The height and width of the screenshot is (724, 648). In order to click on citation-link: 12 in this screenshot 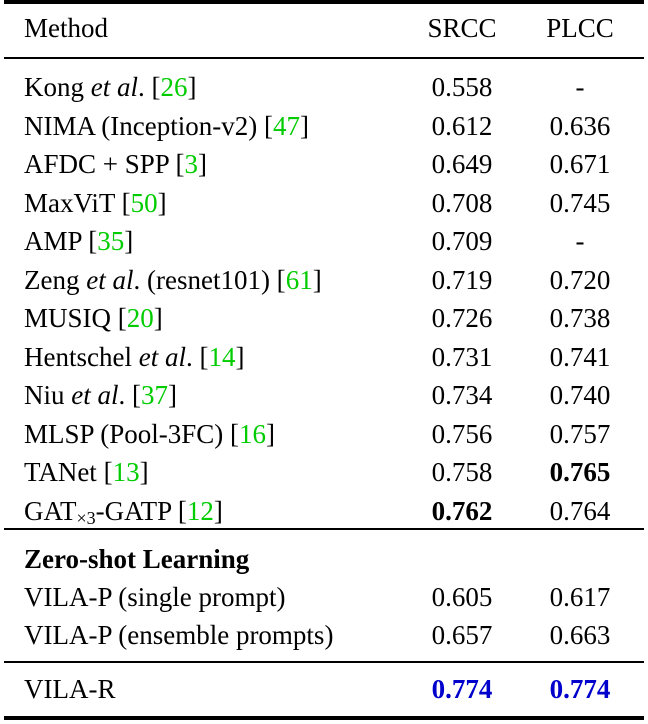, I will do `click(200, 510)`.